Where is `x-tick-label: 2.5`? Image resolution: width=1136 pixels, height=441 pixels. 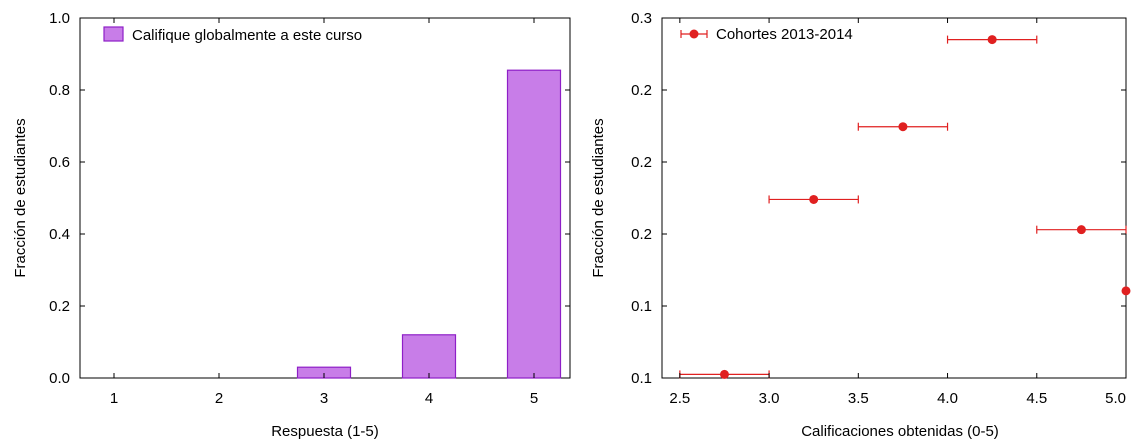 x-tick-label: 2.5 is located at coordinates (679, 398).